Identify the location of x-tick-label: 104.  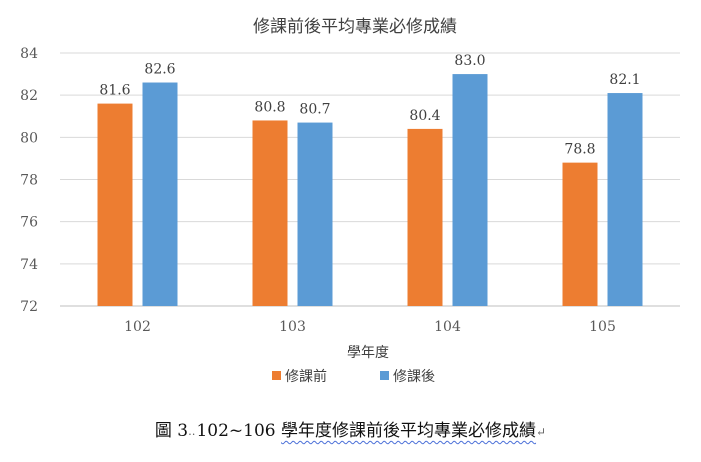
(447, 327).